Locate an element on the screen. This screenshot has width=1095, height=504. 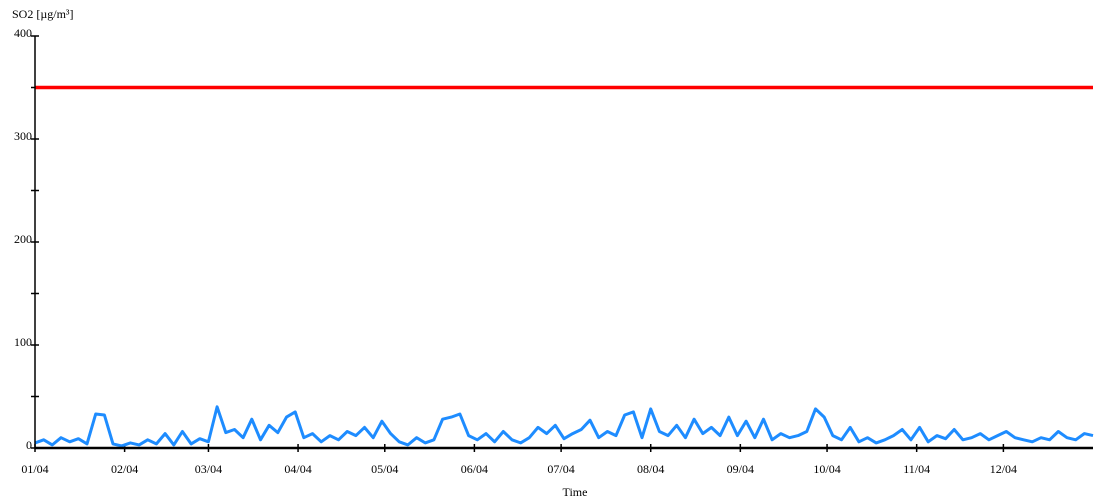
x-tick-label: 08/04 is located at coordinates (650, 469).